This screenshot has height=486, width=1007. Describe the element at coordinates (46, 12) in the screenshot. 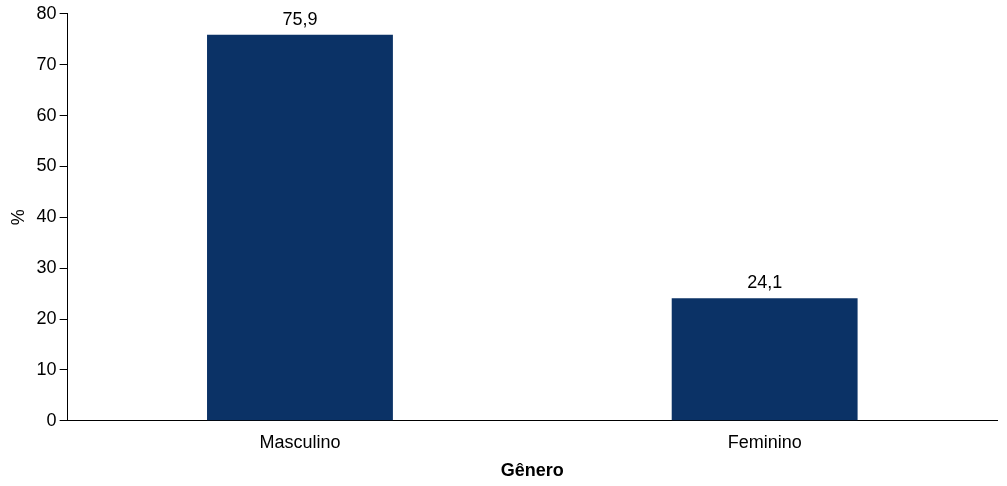

I see `y-tick-label: 80` at that location.